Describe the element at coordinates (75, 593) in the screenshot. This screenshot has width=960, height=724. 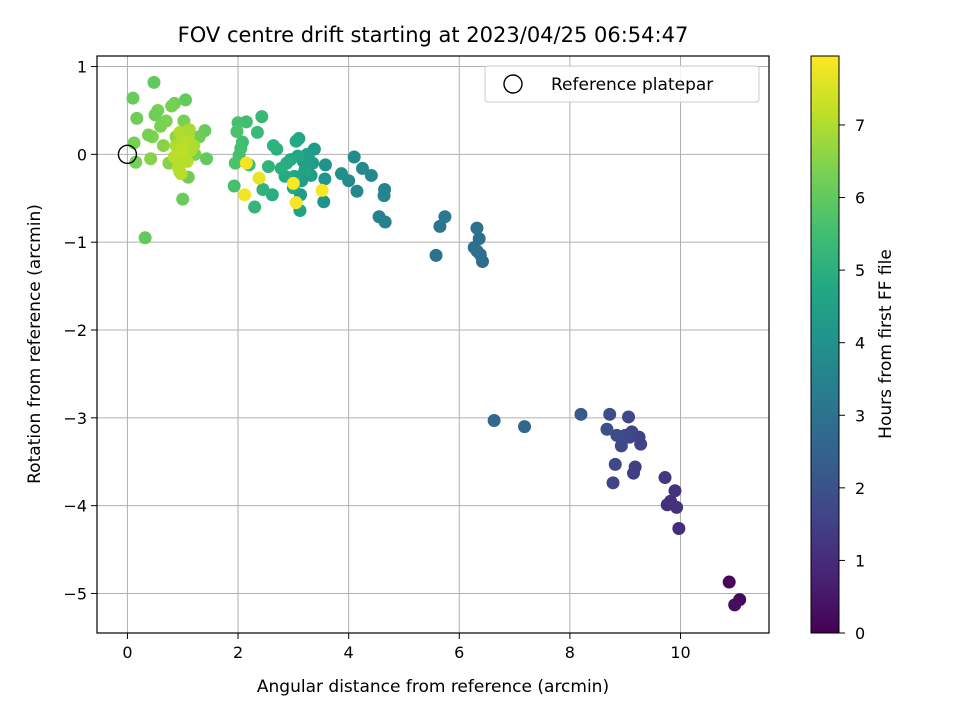
I see `y-tick-label: −5` at that location.